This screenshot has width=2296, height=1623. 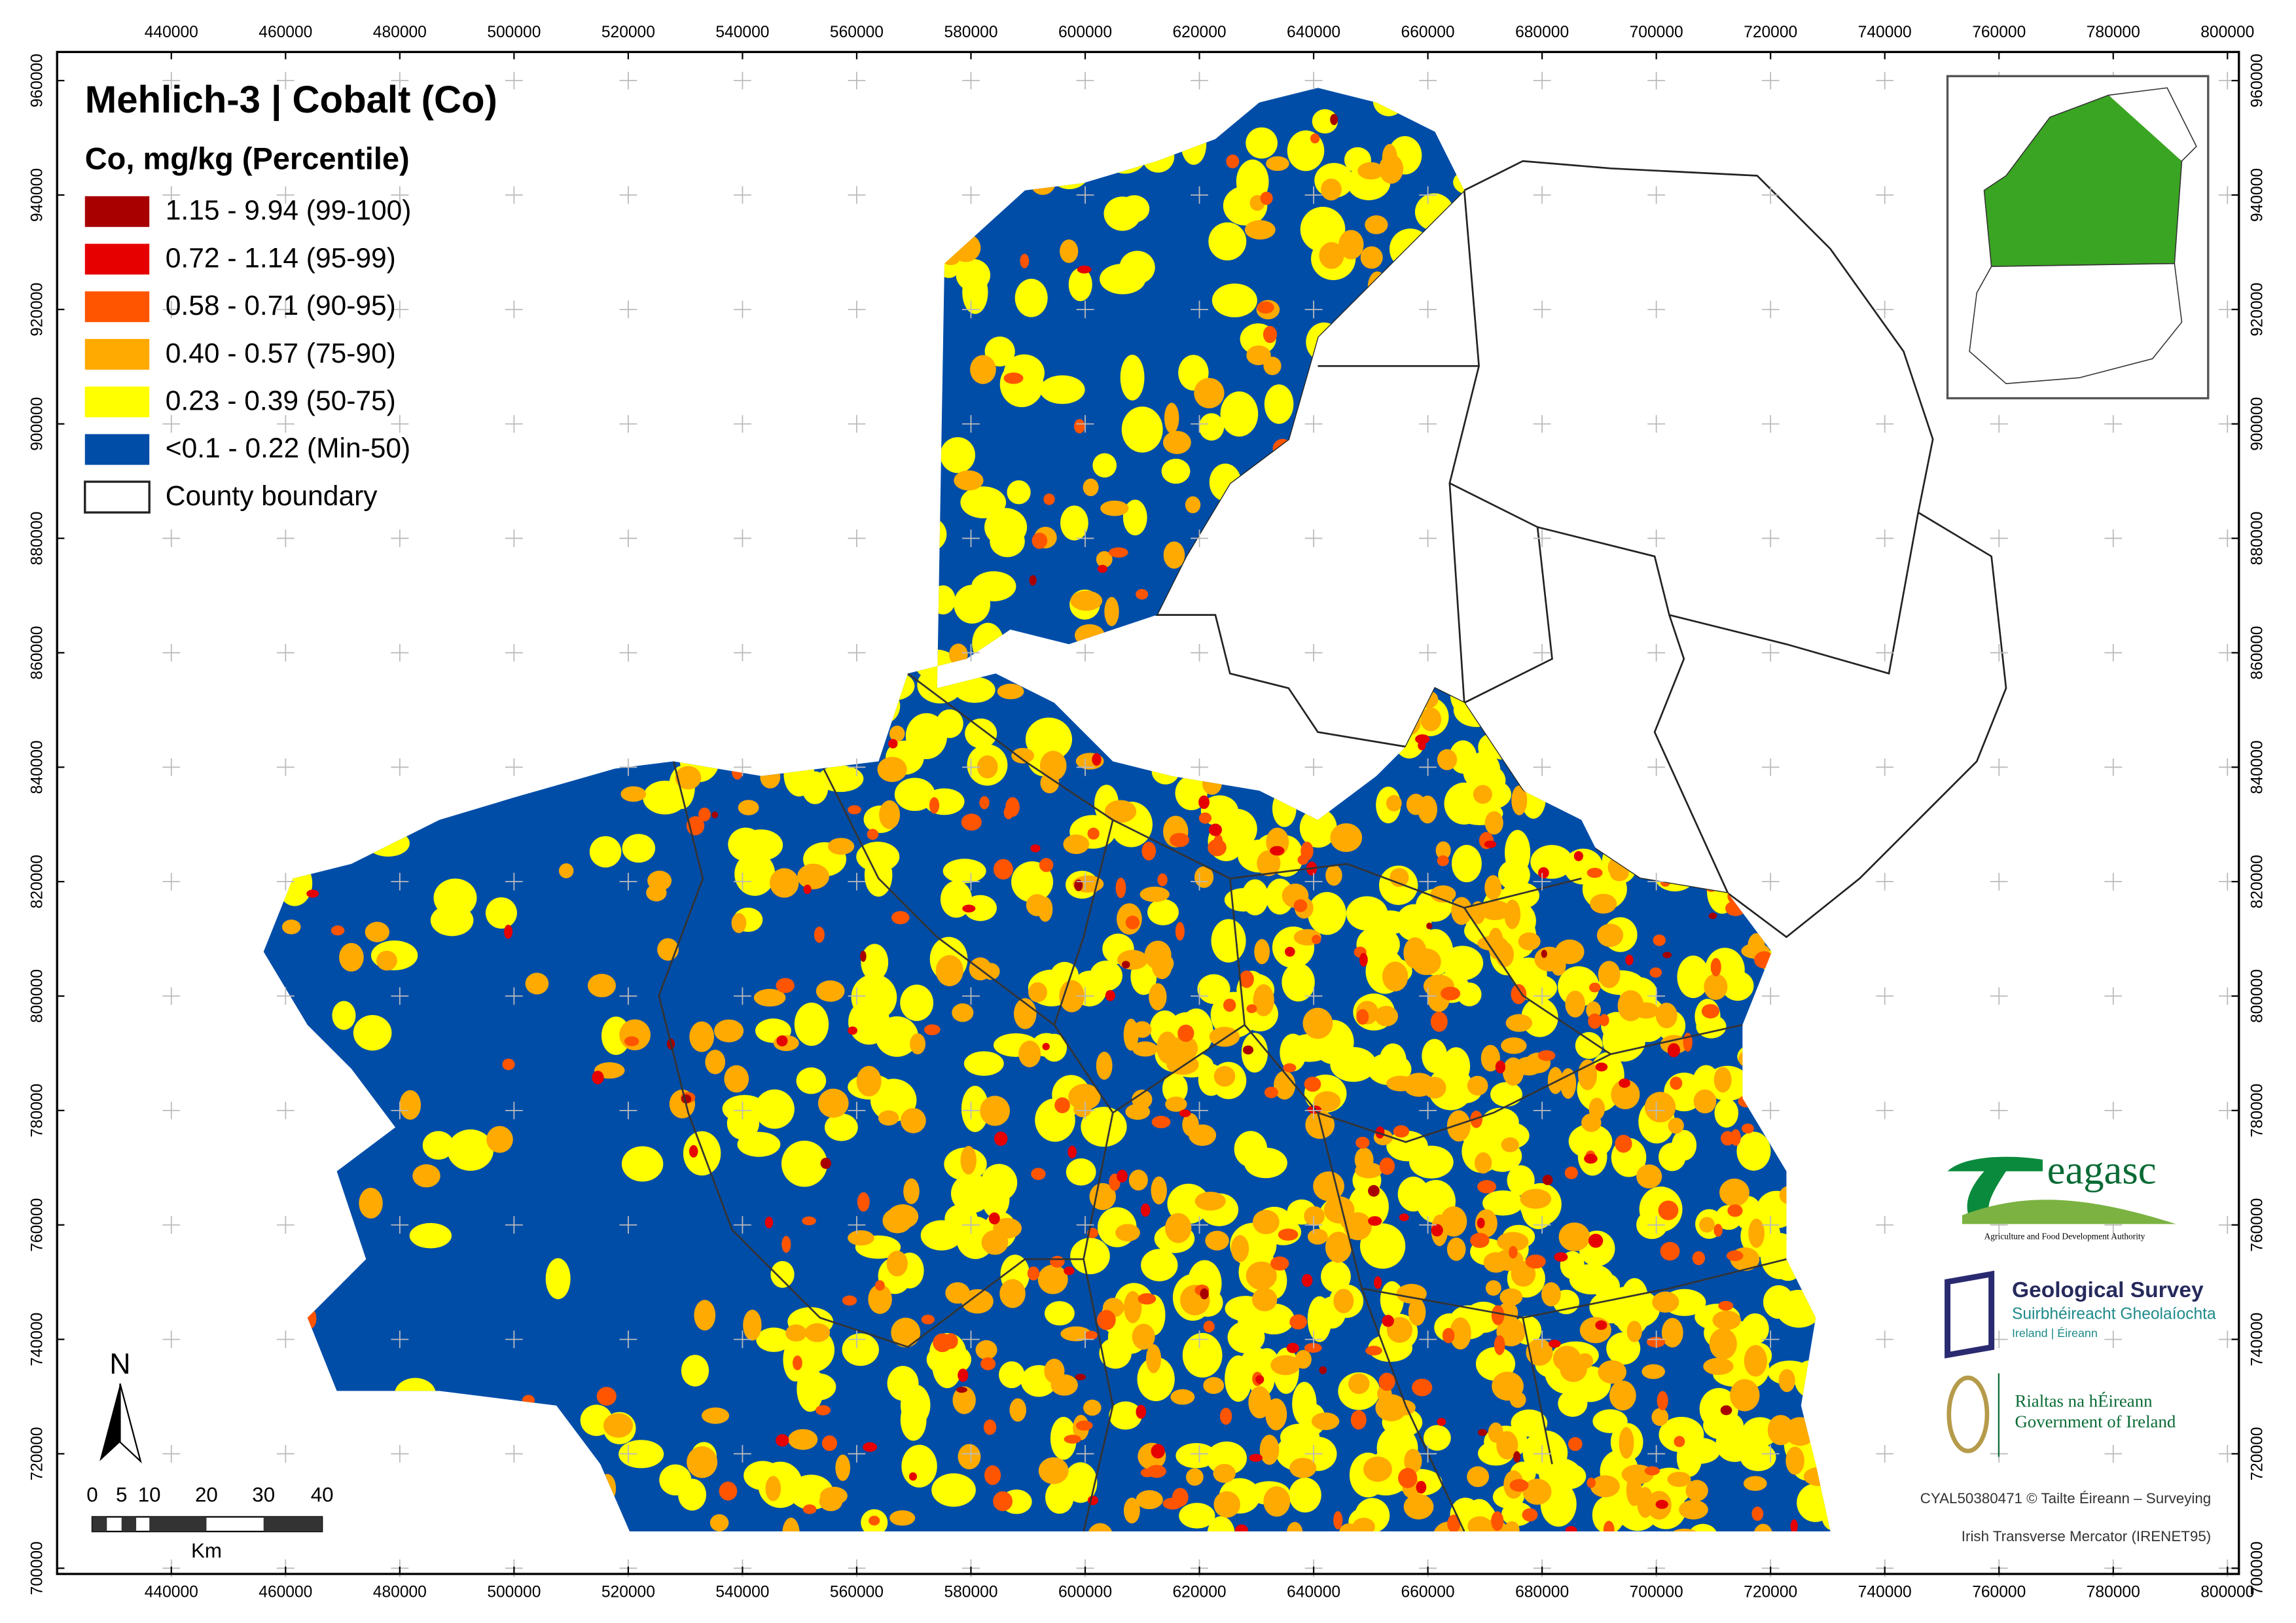 I want to click on x-coord-bottom: 780000, so click(x=2113, y=1592).